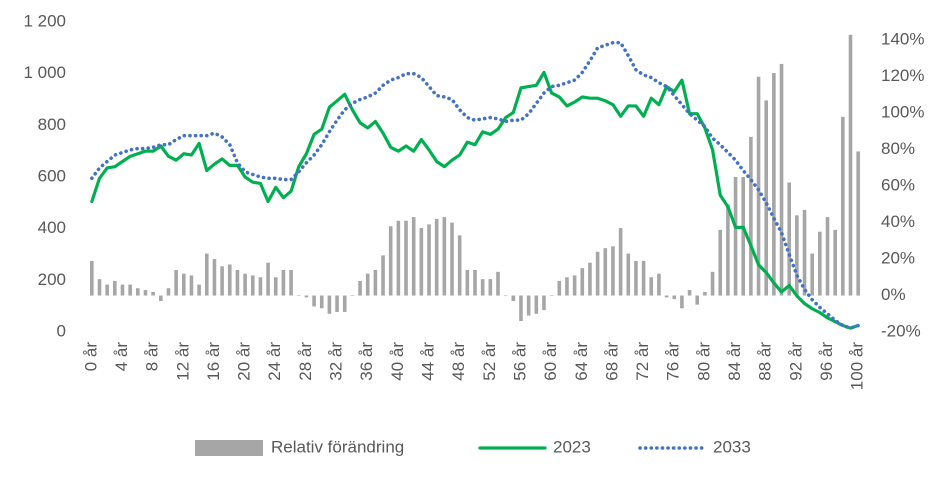 This screenshot has height=483, width=935. Describe the element at coordinates (61, 330) in the screenshot. I see `y-tick-label: 0` at that location.